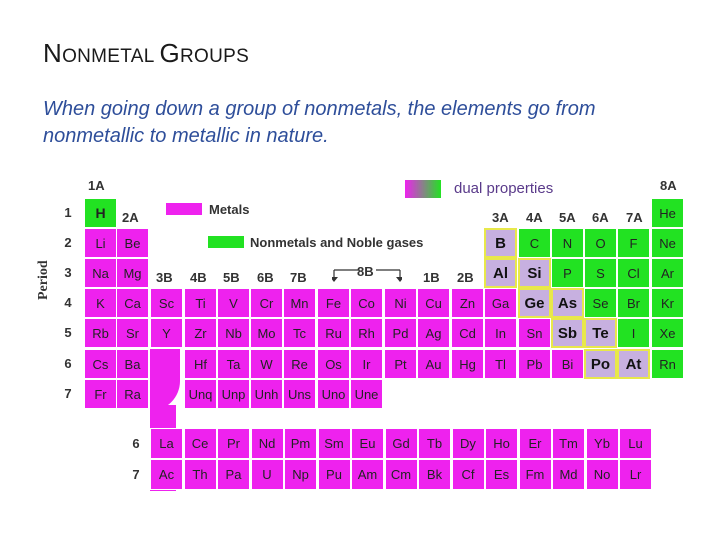 Image resolution: width=720 pixels, height=540 pixels. Describe the element at coordinates (100, 243) in the screenshot. I see `element-cell: Li` at that location.